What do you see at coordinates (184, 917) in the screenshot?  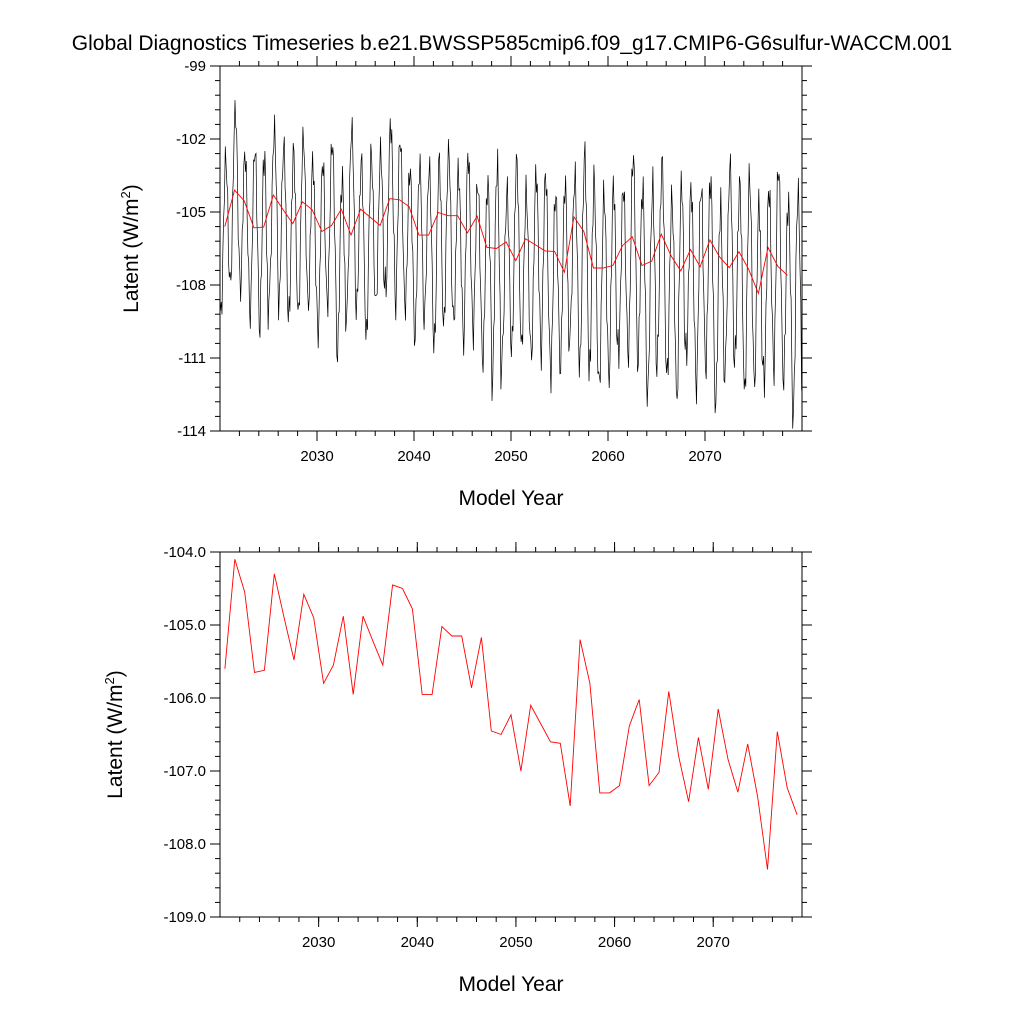 I see `y-tick-label: -109.0` at bounding box center [184, 917].